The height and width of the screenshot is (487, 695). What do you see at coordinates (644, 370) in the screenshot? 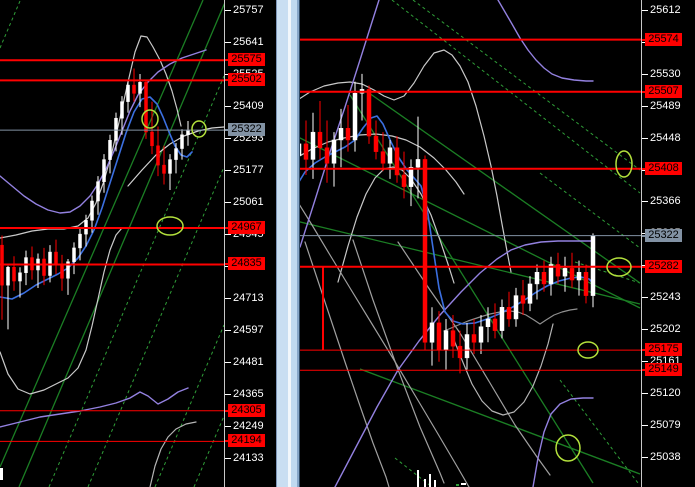
I see `level-line-connector` at bounding box center [644, 370].